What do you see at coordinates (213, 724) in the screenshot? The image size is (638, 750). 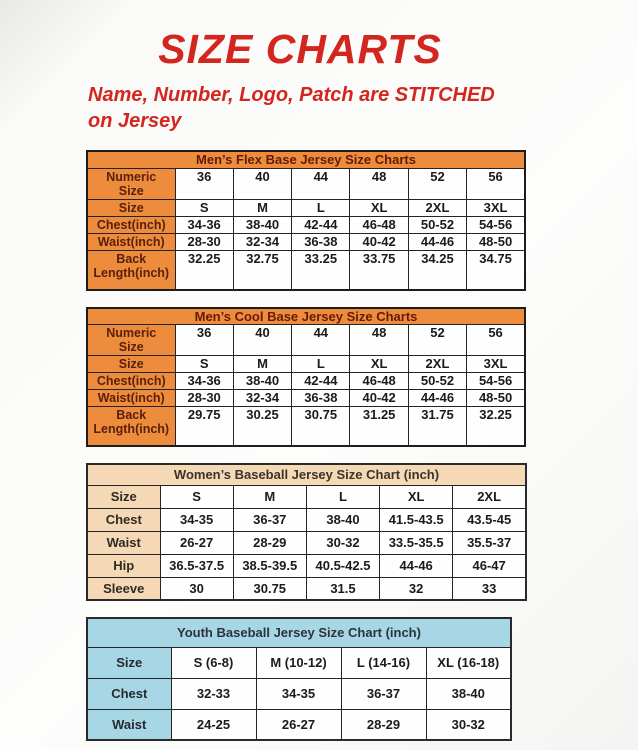 I see `table-cell: 24-25` at bounding box center [213, 724].